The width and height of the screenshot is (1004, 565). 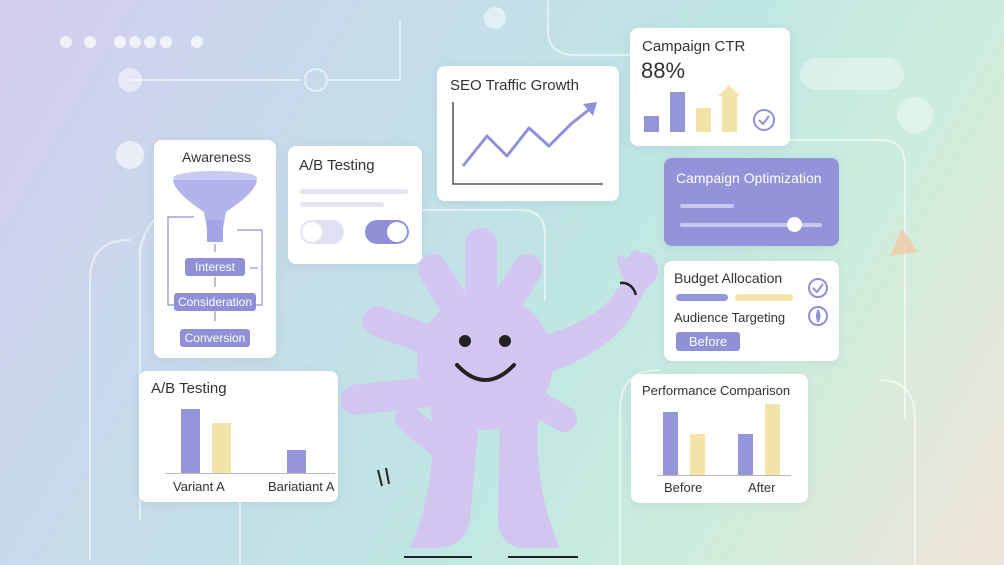 What do you see at coordinates (749, 178) in the screenshot?
I see `optimization-title: Campaign Optimization` at bounding box center [749, 178].